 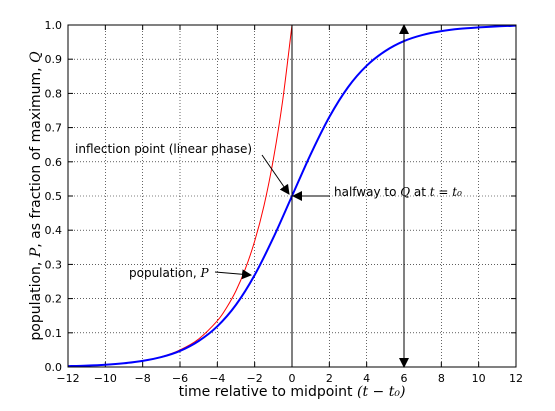 I want to click on population-math: P, so click(x=204, y=273).